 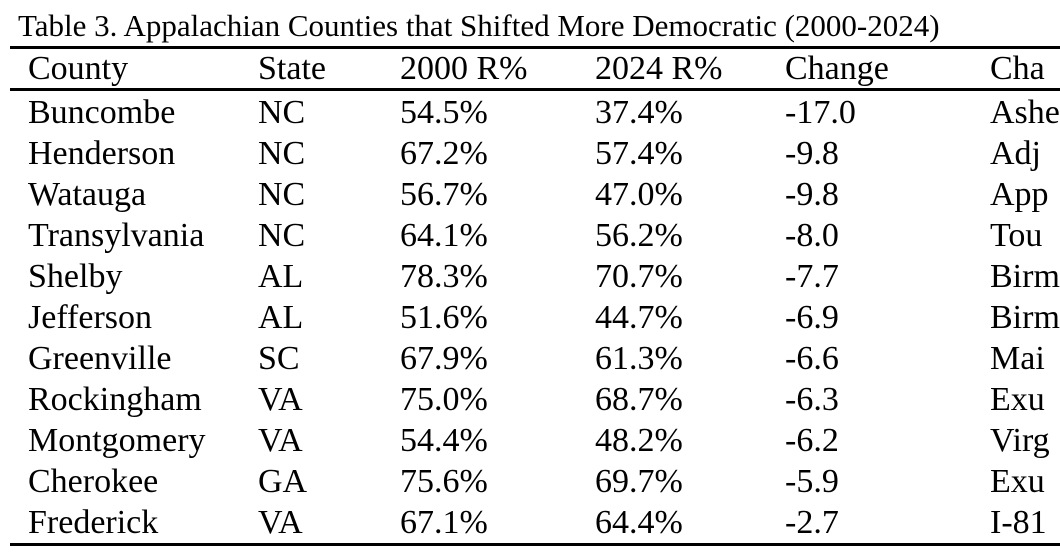 What do you see at coordinates (102, 112) in the screenshot?
I see `cell-county: Buncombe` at bounding box center [102, 112].